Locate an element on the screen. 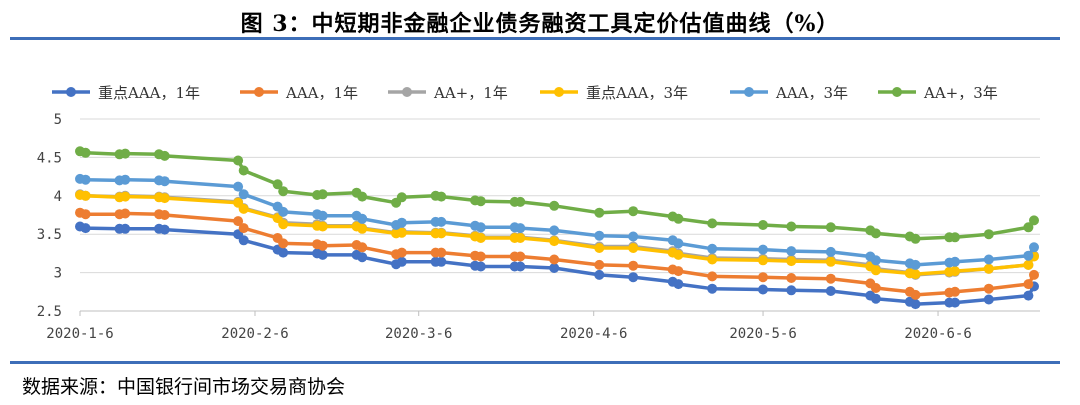  top-rule is located at coordinates (535, 38).